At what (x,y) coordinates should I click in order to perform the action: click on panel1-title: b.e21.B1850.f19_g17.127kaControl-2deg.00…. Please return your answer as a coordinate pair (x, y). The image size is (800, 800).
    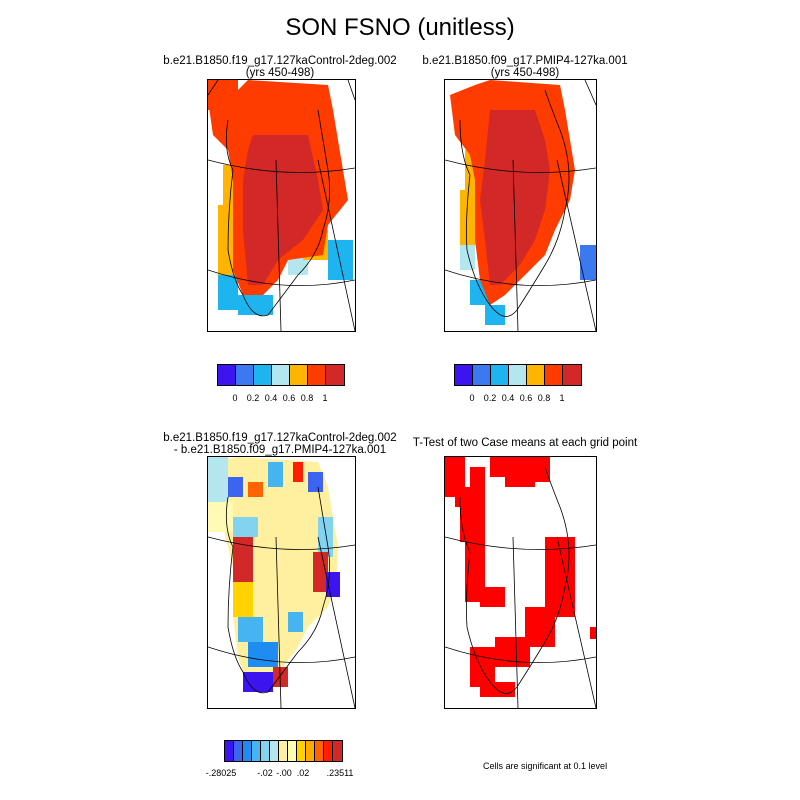
    Looking at the image, I should click on (280, 67).